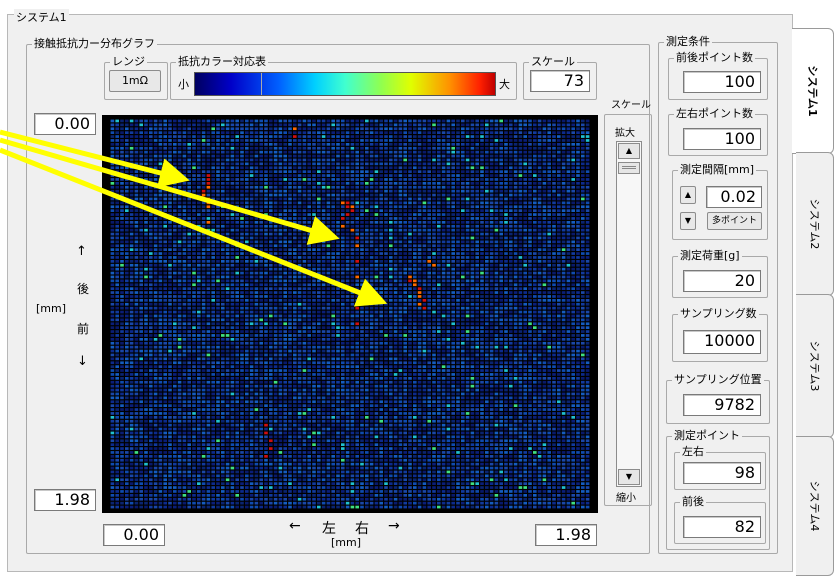  What do you see at coordinates (94, 43) in the screenshot?
I see `graph-title: 接触抵抗力ー分布グラフ` at bounding box center [94, 43].